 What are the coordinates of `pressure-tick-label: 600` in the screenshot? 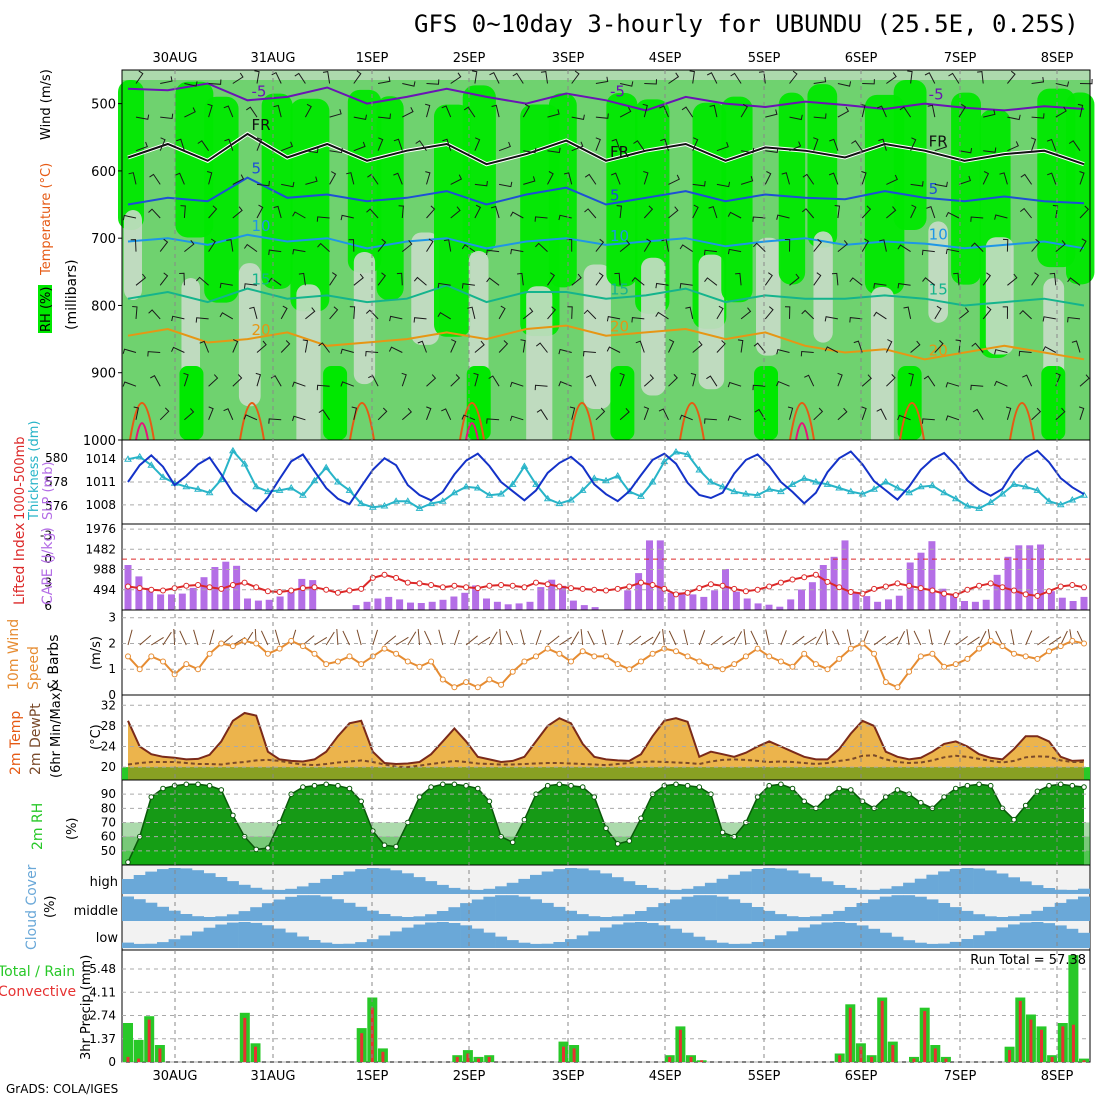 It's located at (103, 172).